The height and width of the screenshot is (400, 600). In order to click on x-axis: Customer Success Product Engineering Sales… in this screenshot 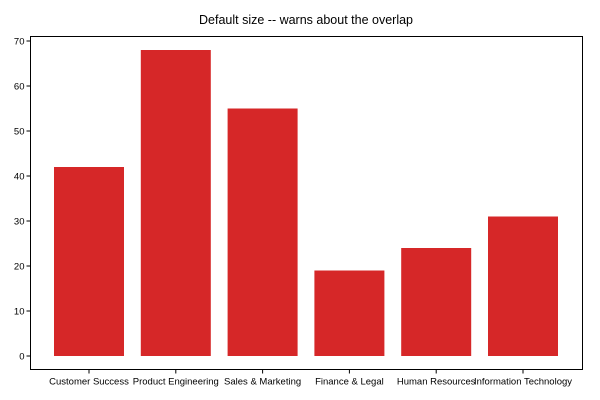, I will do `click(310, 378)`.